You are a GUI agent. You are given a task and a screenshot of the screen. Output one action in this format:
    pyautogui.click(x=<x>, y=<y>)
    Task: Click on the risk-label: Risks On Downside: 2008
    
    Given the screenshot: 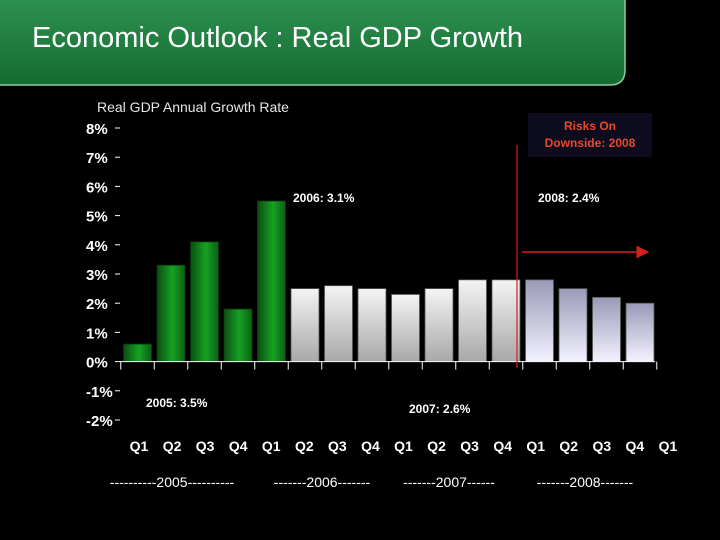 What is the action you would take?
    pyautogui.click(x=590, y=135)
    